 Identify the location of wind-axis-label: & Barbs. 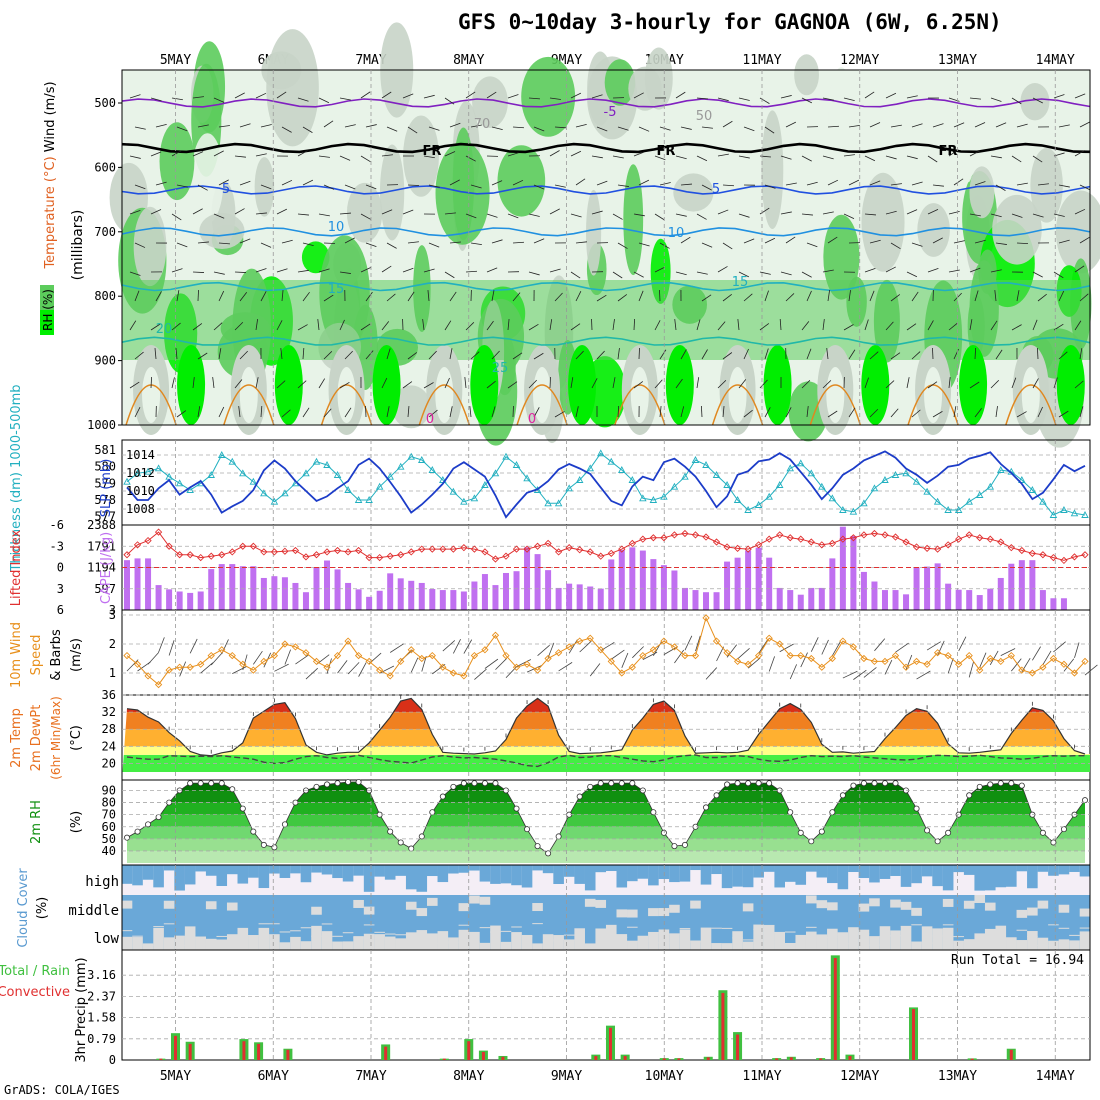
(56, 655).